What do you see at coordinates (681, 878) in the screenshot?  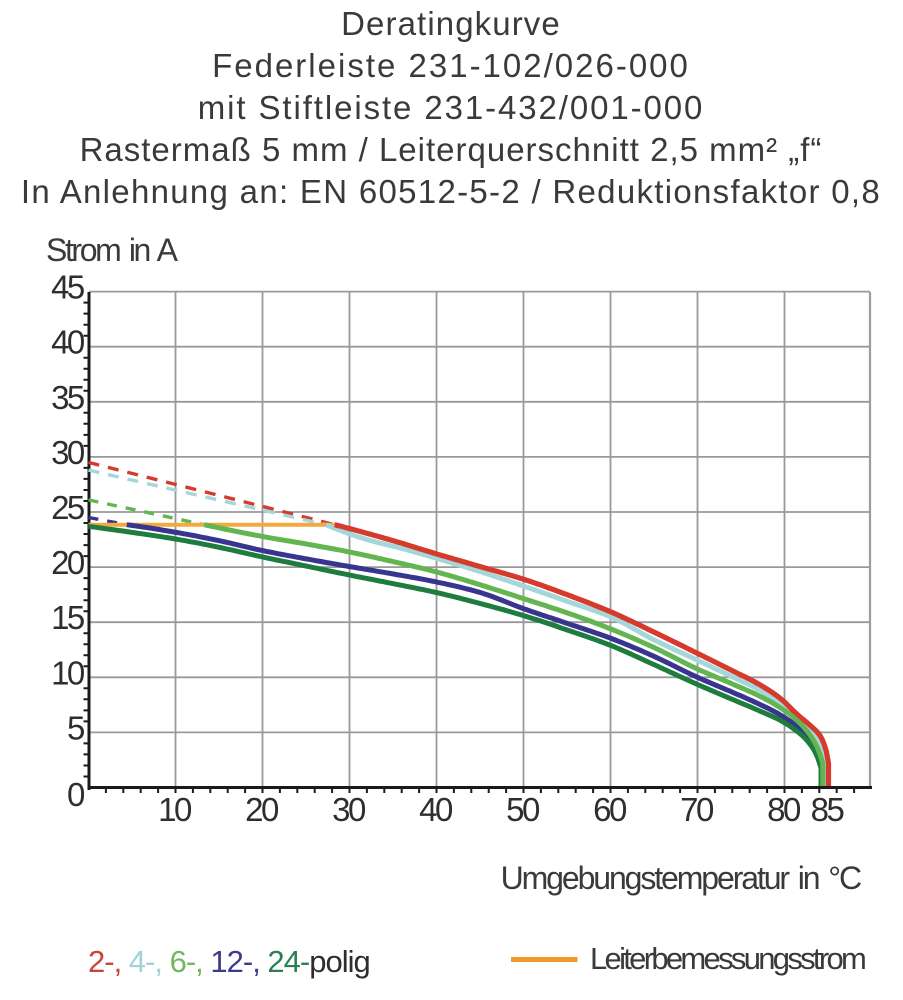 I see `svg-text: Umgebungstemperatur in °C` at bounding box center [681, 878].